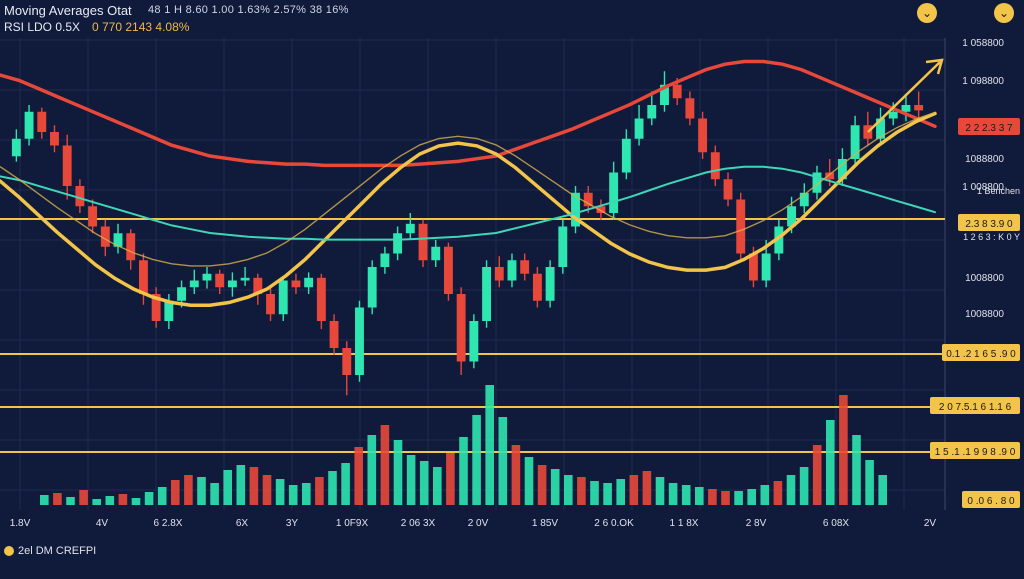 This screenshot has width=1024, height=579. I want to click on price-badge-text: 1 5 .1 .1 9 9 8 .9 0, so click(975, 452).